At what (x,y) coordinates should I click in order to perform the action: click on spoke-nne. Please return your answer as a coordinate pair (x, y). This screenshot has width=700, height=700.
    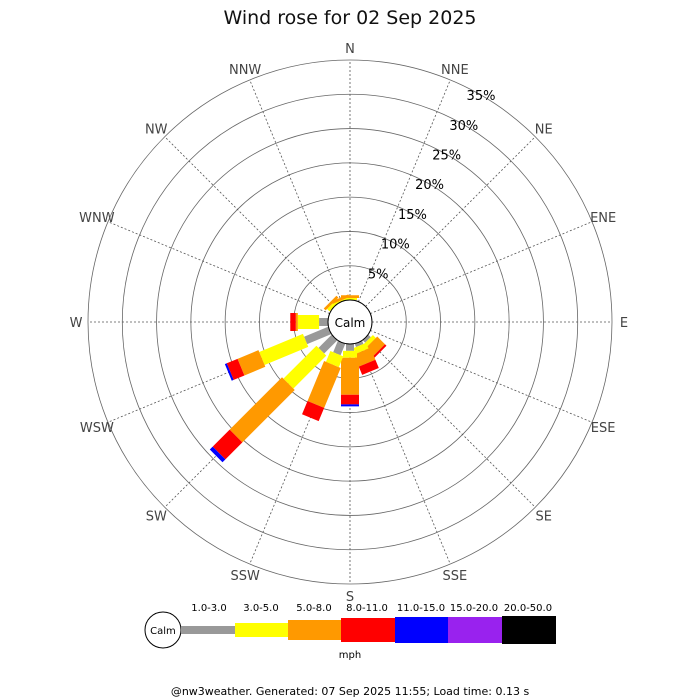
    Looking at the image, I should click on (404, 190).